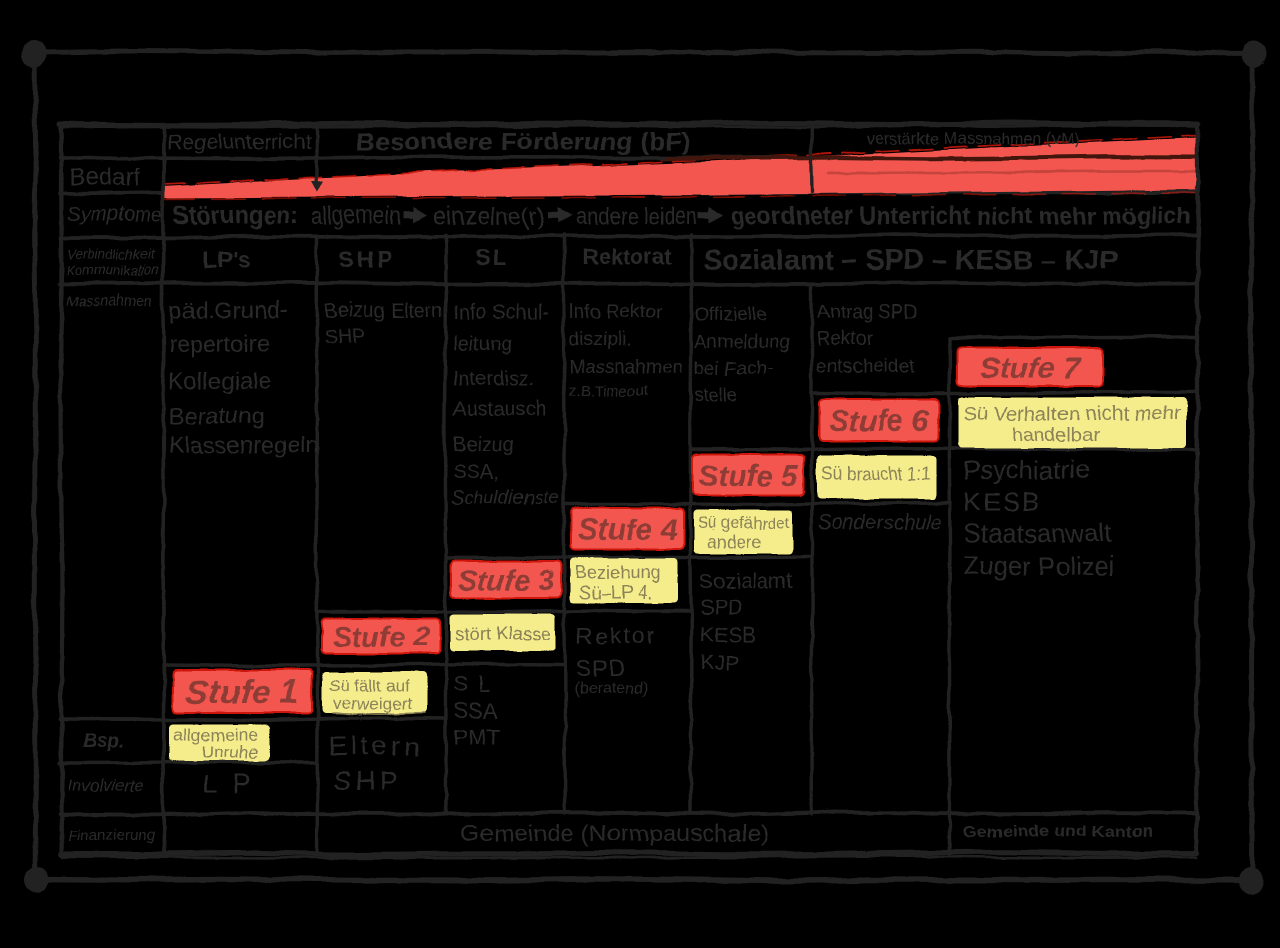  Describe the element at coordinates (228, 783) in the screenshot. I see `svg-text: L P` at that location.